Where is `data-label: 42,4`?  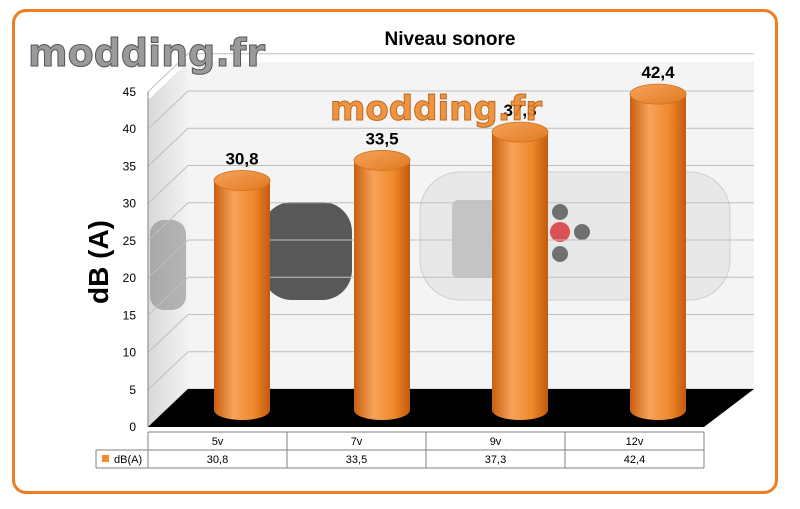 data-label: 42,4 is located at coordinates (658, 72).